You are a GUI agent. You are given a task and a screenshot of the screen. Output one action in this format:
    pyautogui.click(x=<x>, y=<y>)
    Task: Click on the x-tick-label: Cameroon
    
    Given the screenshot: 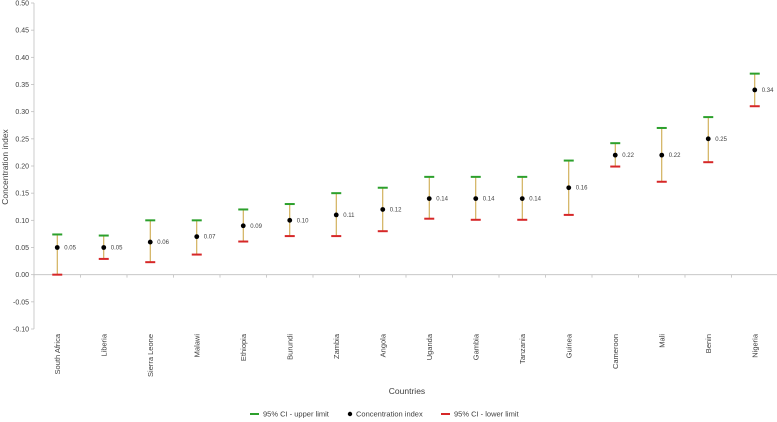 What is the action you would take?
    pyautogui.click(x=615, y=351)
    